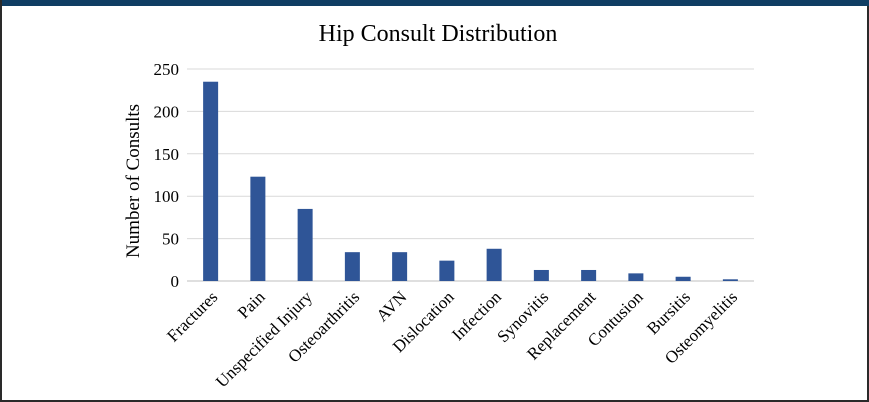  What do you see at coordinates (133, 181) in the screenshot?
I see `y-axis-label: Number of Consults` at bounding box center [133, 181].